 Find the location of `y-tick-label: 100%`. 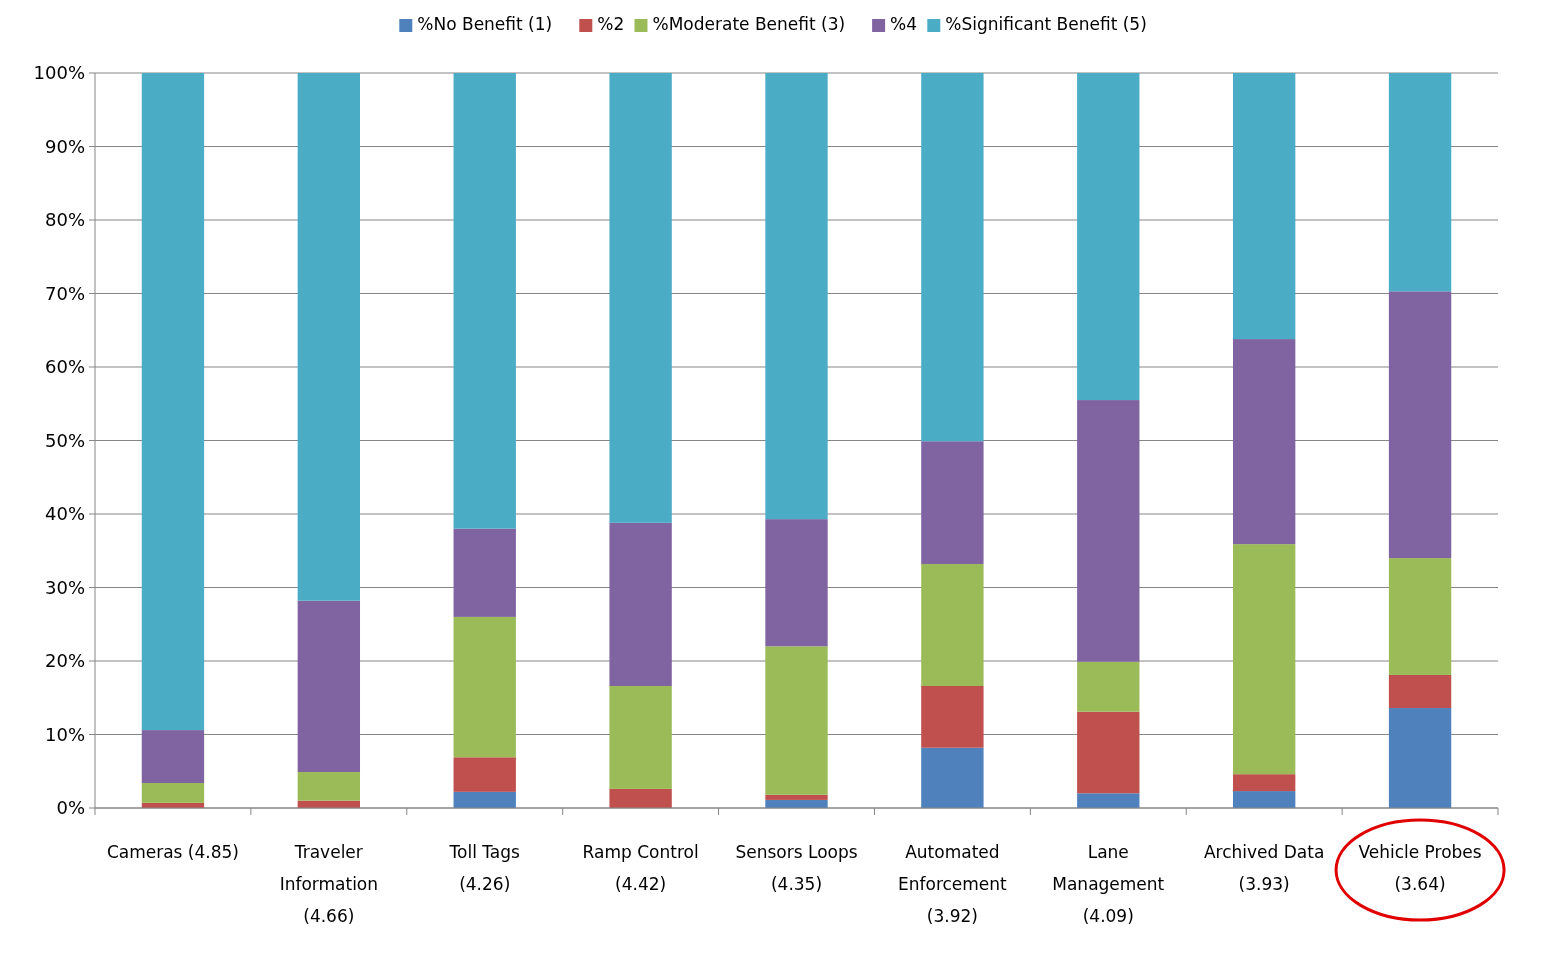

y-tick-label: 100% is located at coordinates (59, 73).